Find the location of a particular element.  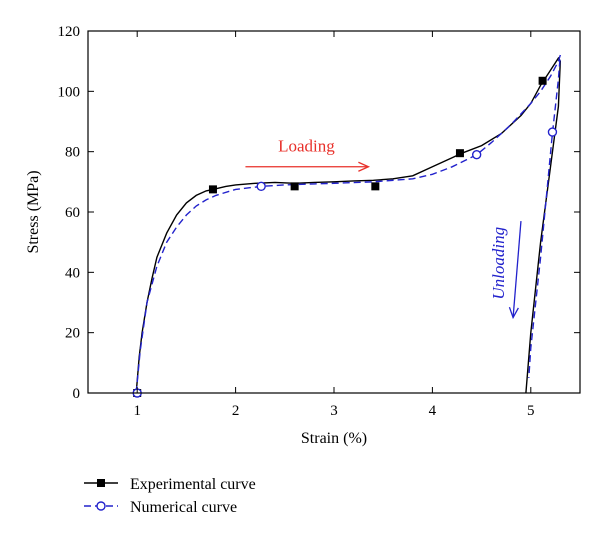

y-tick-label: 0 is located at coordinates (77, 394).